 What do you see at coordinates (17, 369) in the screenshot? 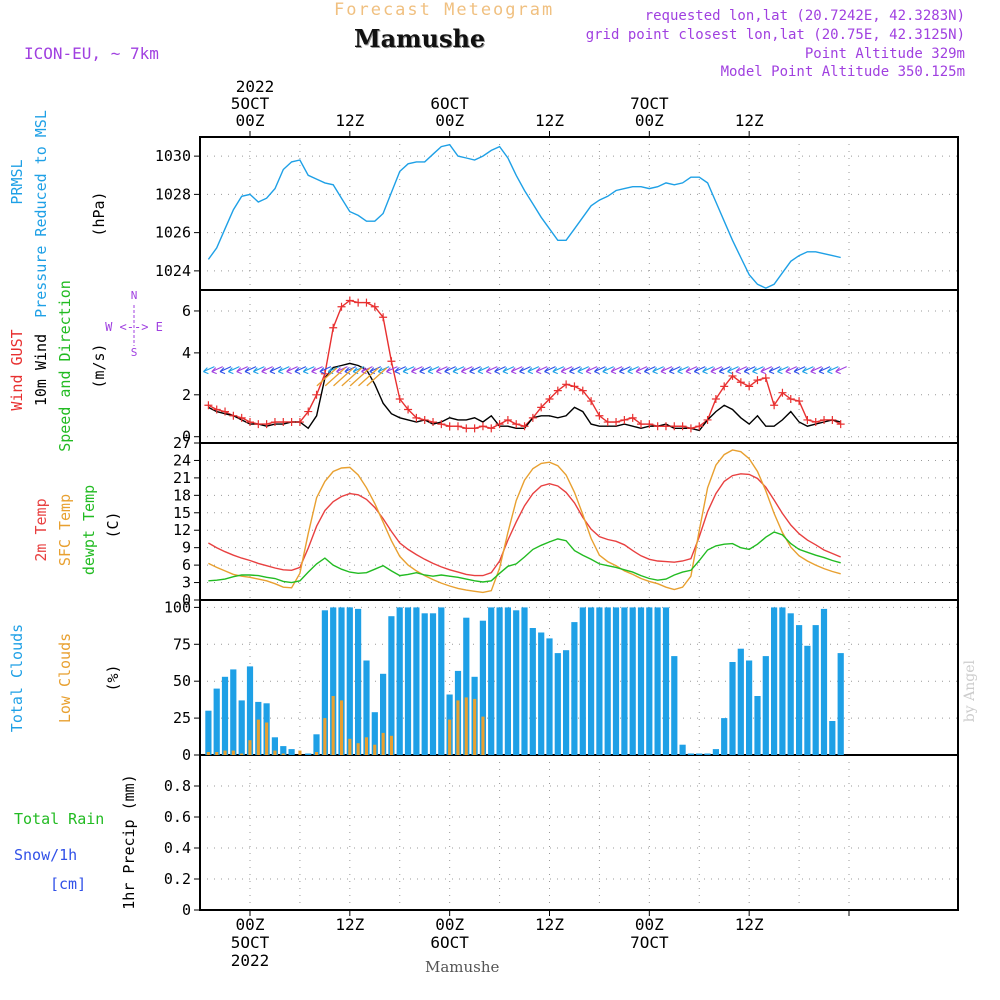
I see `wind-gust-label: Wind GUST` at bounding box center [17, 369].